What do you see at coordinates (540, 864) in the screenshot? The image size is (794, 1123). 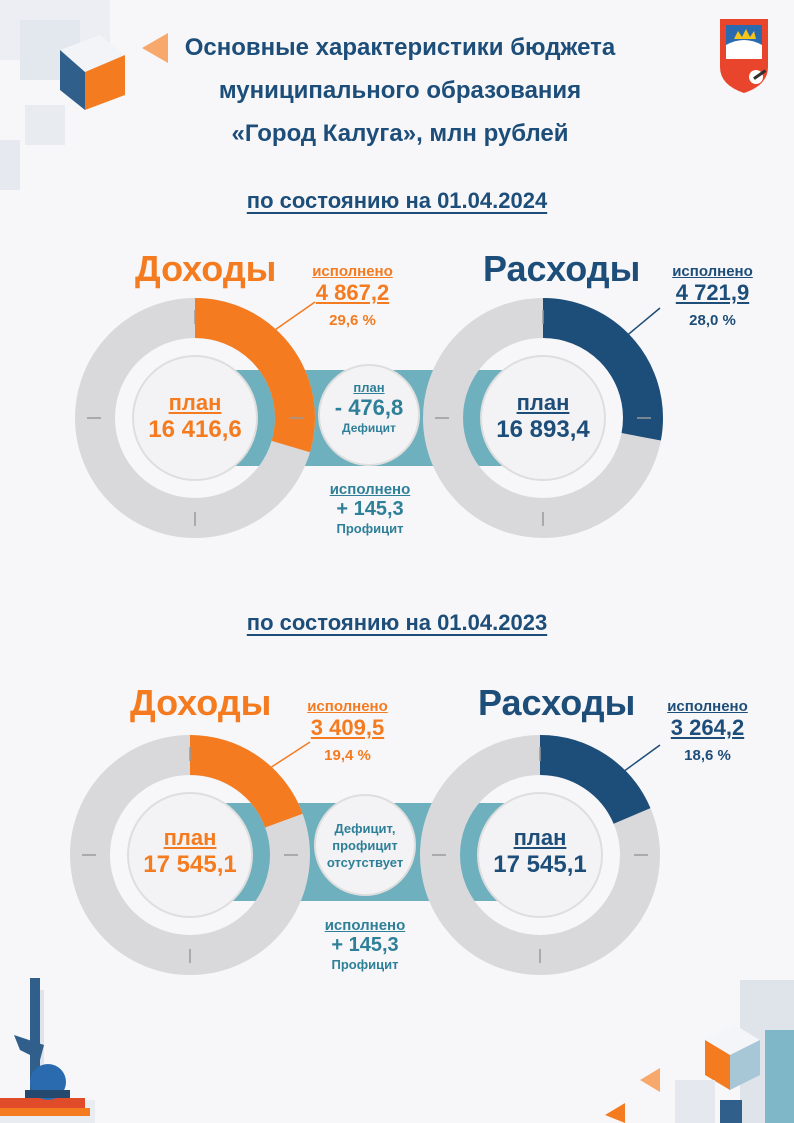 I see `expense-plan-value-2023: 17 545,1` at bounding box center [540, 864].